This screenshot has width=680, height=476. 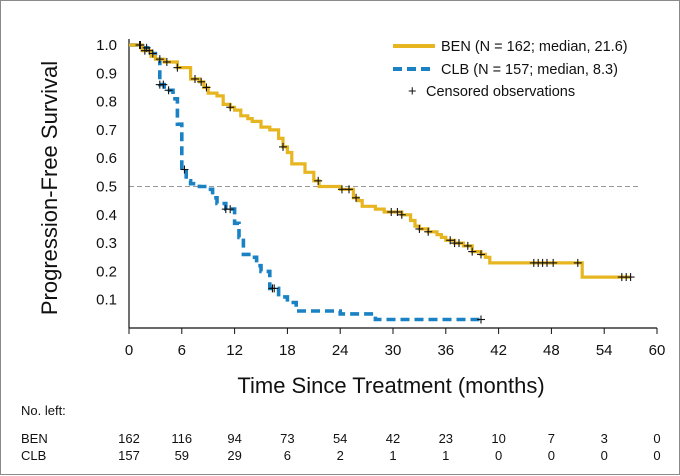 What do you see at coordinates (446, 438) in the screenshot?
I see `risk-value-ben: 23` at bounding box center [446, 438].